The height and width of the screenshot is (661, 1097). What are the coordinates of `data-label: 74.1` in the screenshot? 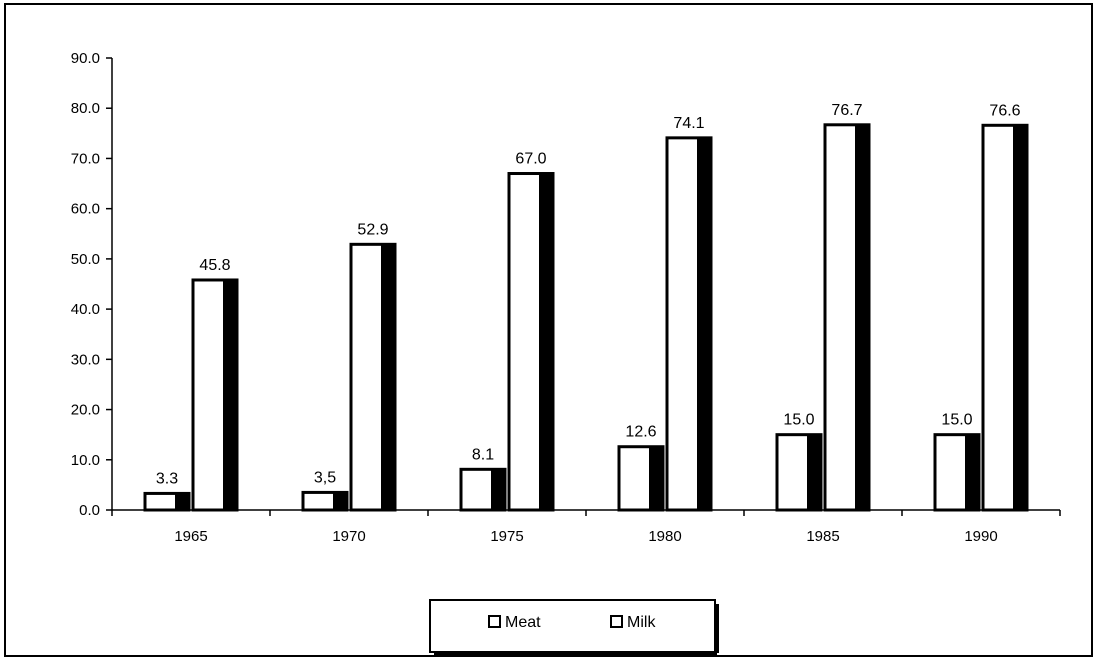 It's located at (688, 123).